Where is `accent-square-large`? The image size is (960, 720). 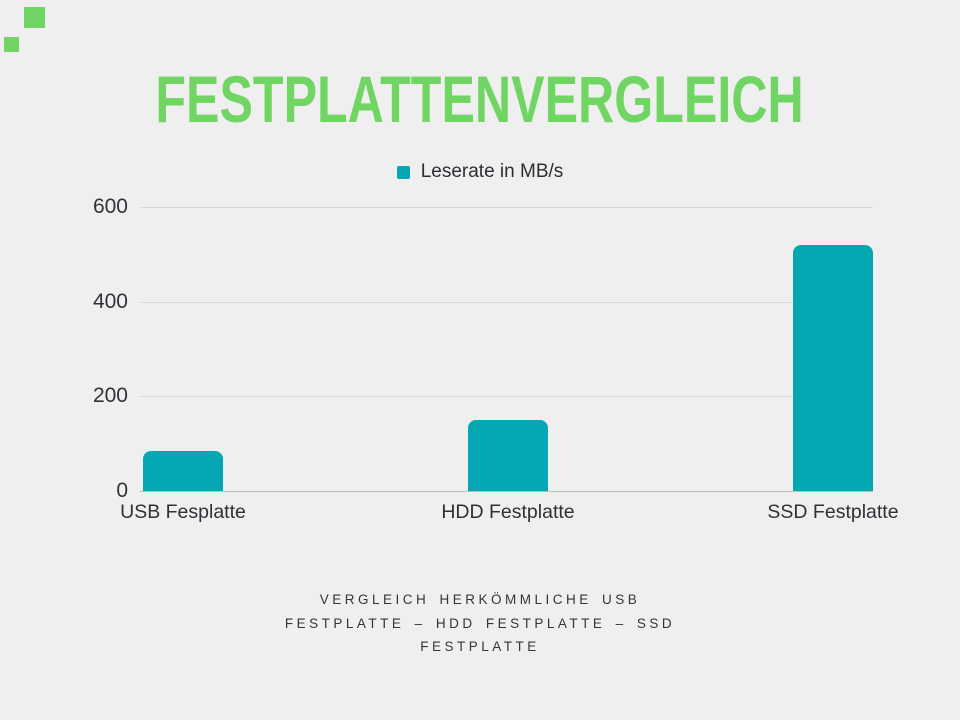 accent-square-large is located at coordinates (34, 17).